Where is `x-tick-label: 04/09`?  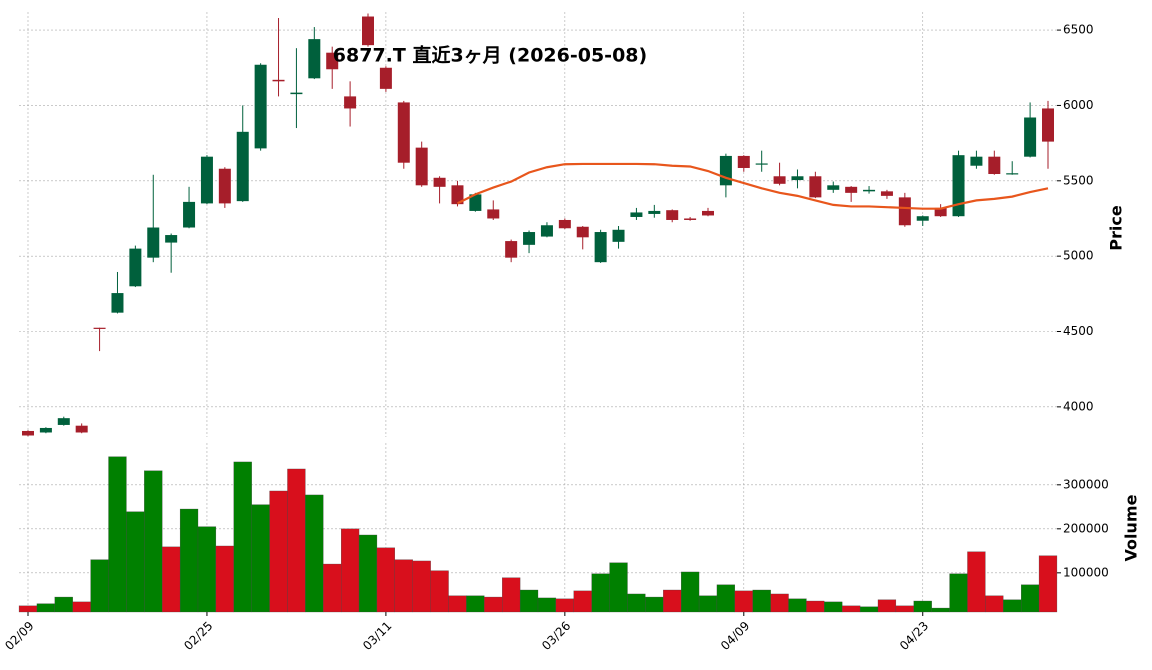
x-tick-label: 04/09 is located at coordinates (735, 636).